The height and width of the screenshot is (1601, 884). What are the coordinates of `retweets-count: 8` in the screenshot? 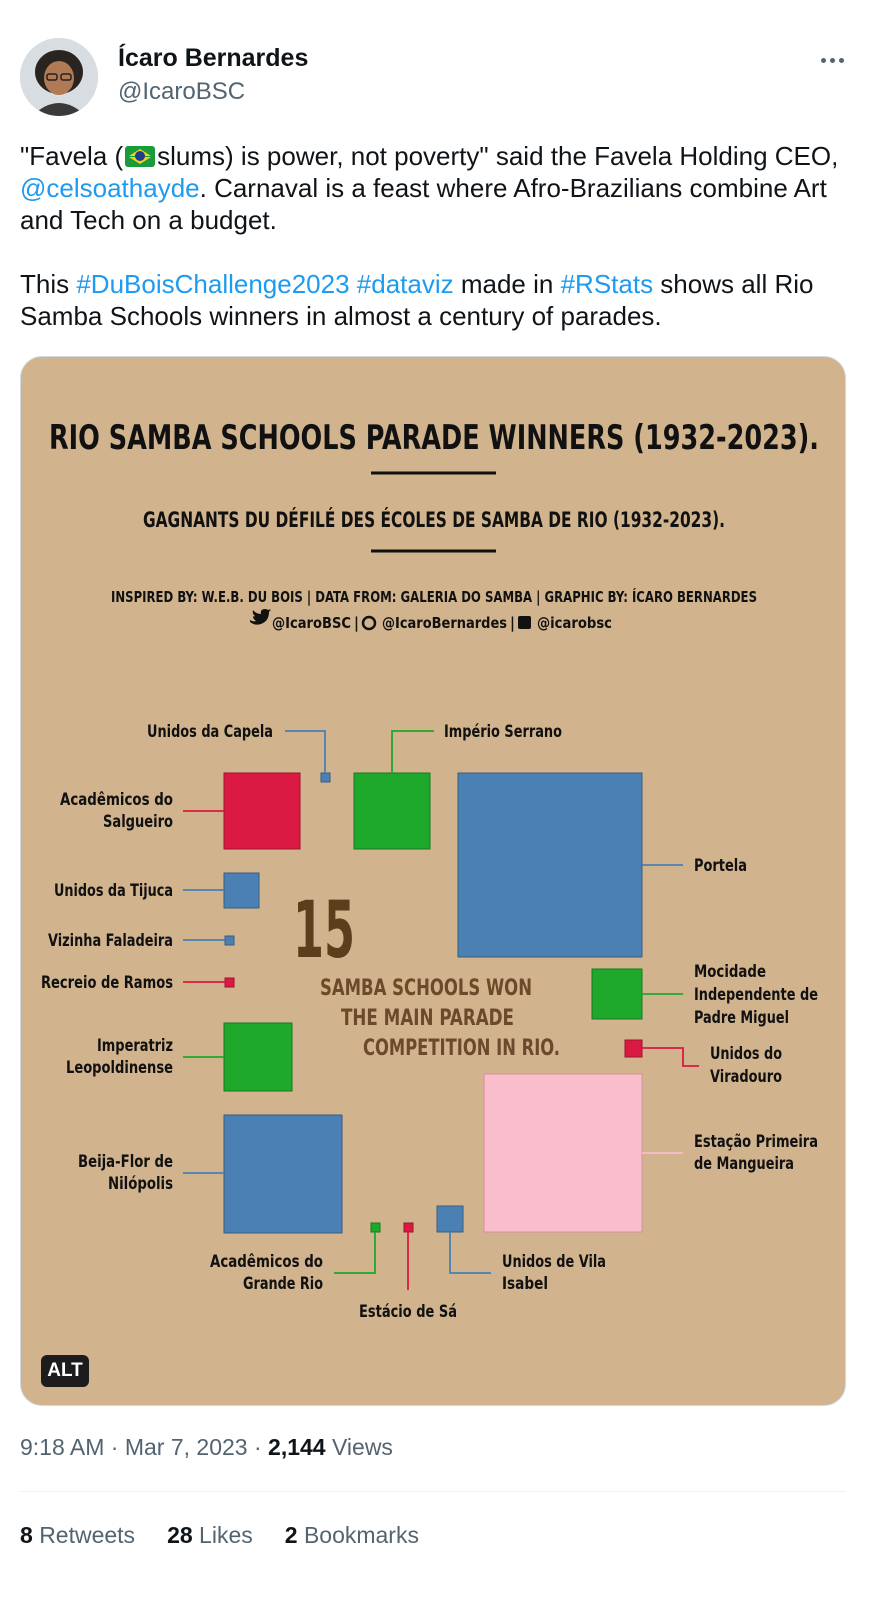 It's located at (26, 1535).